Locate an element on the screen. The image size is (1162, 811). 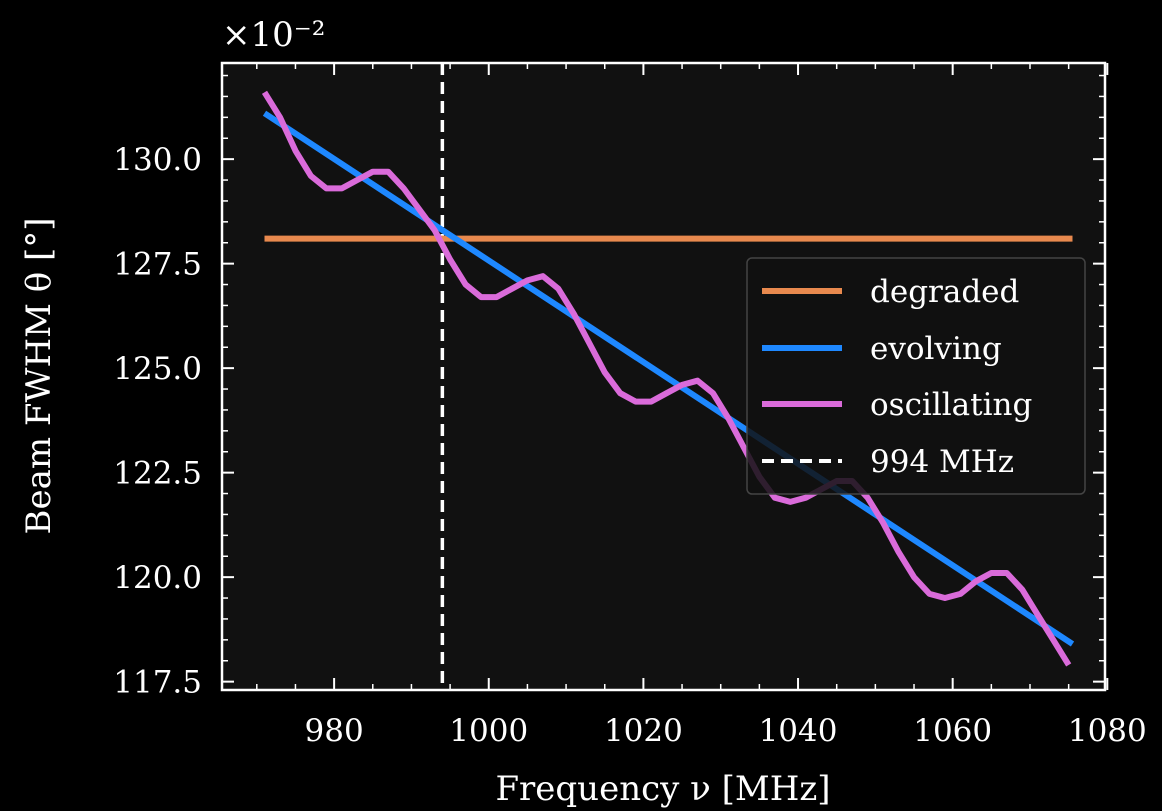
y-tick-label: 127.5 is located at coordinates (157, 265).